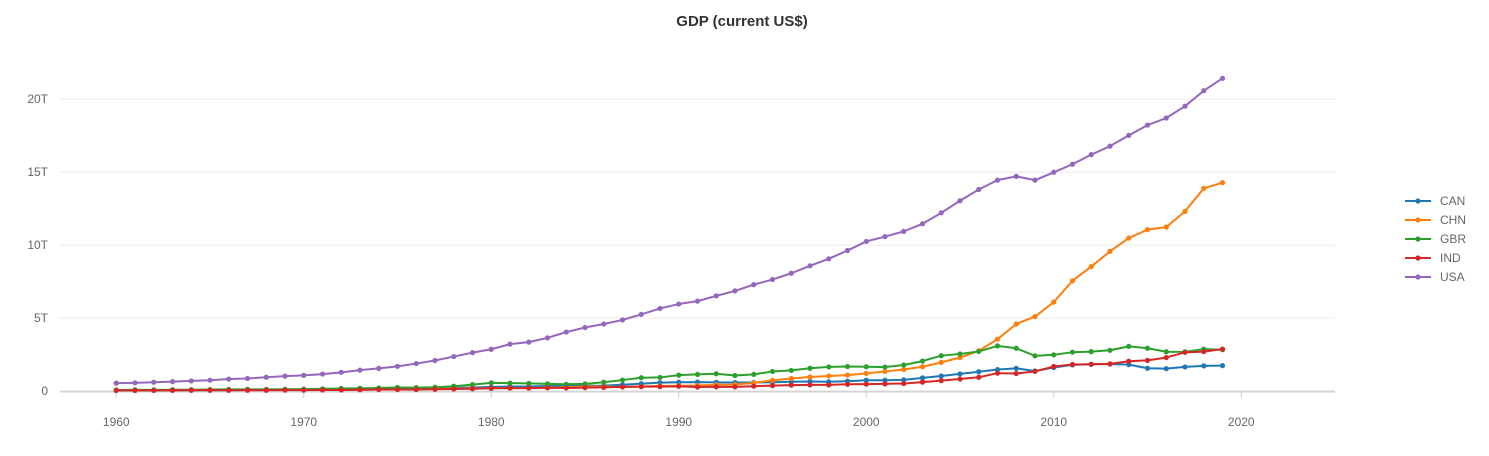 This screenshot has height=456, width=1489. What do you see at coordinates (1435, 239) in the screenshot?
I see `legend-item-gbr: GBR` at bounding box center [1435, 239].